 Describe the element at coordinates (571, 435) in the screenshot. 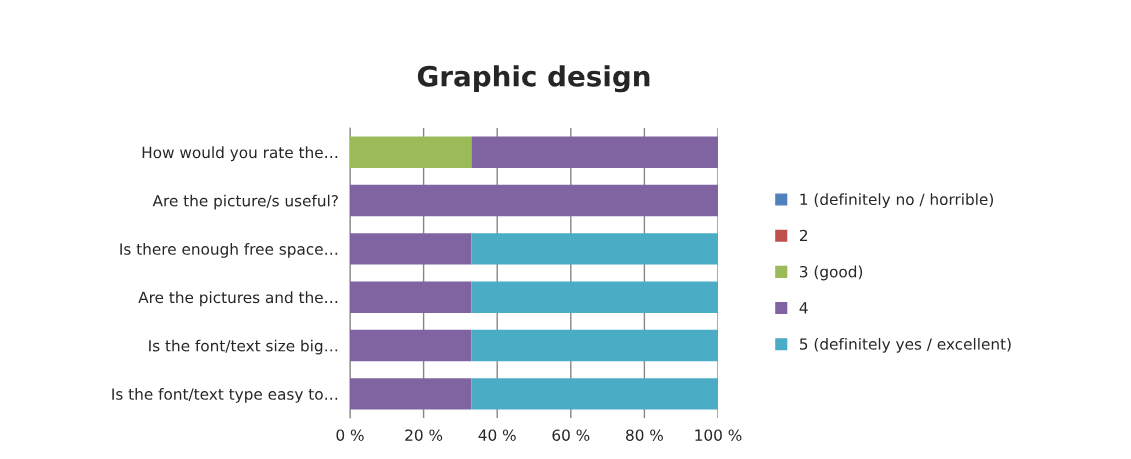

I see `x-tick-label: 60 %` at that location.